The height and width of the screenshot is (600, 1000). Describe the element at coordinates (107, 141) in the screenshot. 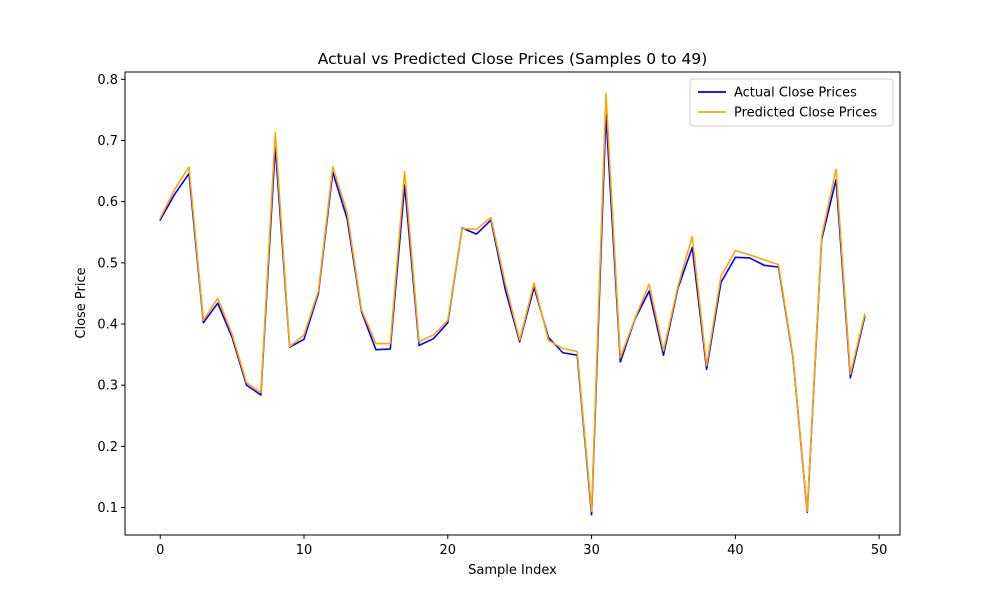

I see `y-tick-label: 0.7` at that location.